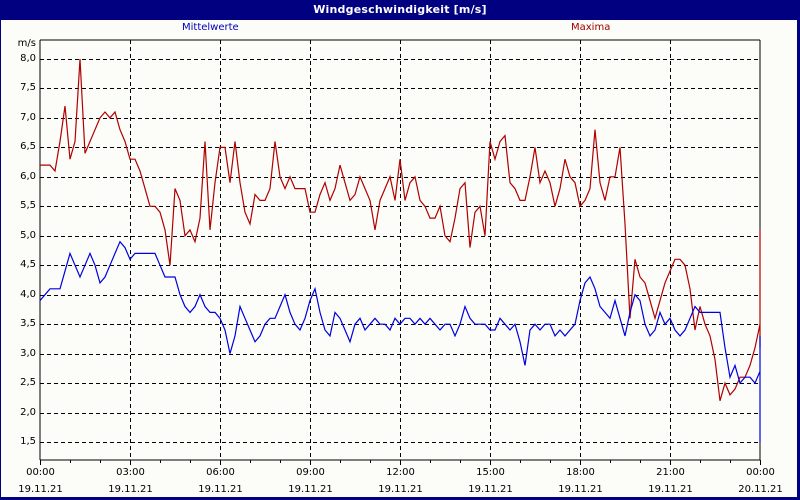 This screenshot has height=500, width=800. I want to click on y-tick-label: 7,5, so click(28, 87).